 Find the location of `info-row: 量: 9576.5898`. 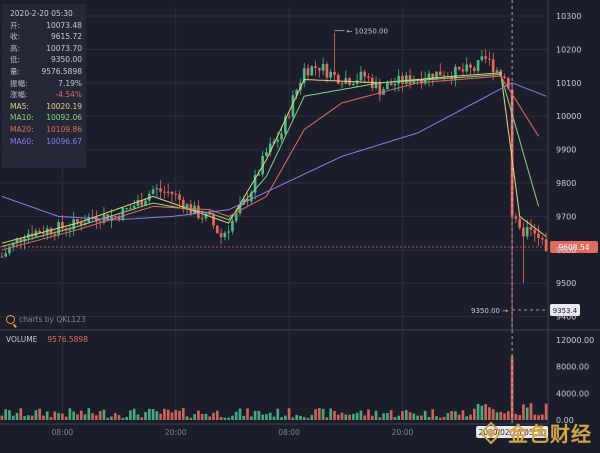

info-row: 量: 9576.5898 is located at coordinates (46, 72).